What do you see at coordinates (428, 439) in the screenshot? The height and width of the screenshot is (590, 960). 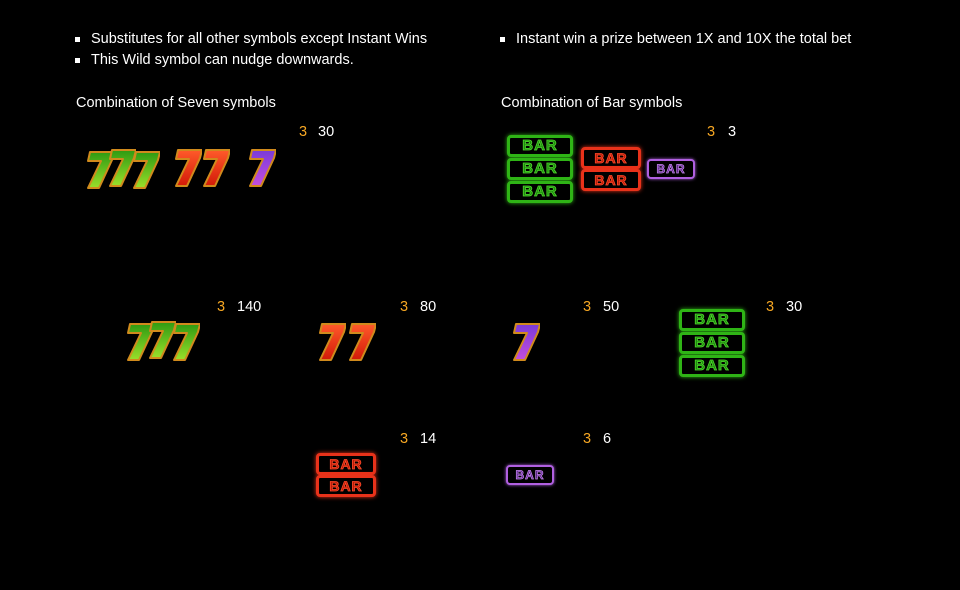 I see `payout: 14` at bounding box center [428, 439].